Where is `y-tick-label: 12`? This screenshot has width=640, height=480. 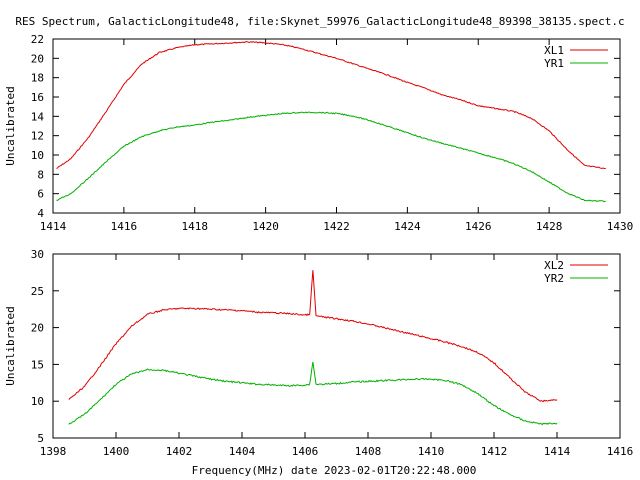 y-tick-label: 12 is located at coordinates (37, 136).